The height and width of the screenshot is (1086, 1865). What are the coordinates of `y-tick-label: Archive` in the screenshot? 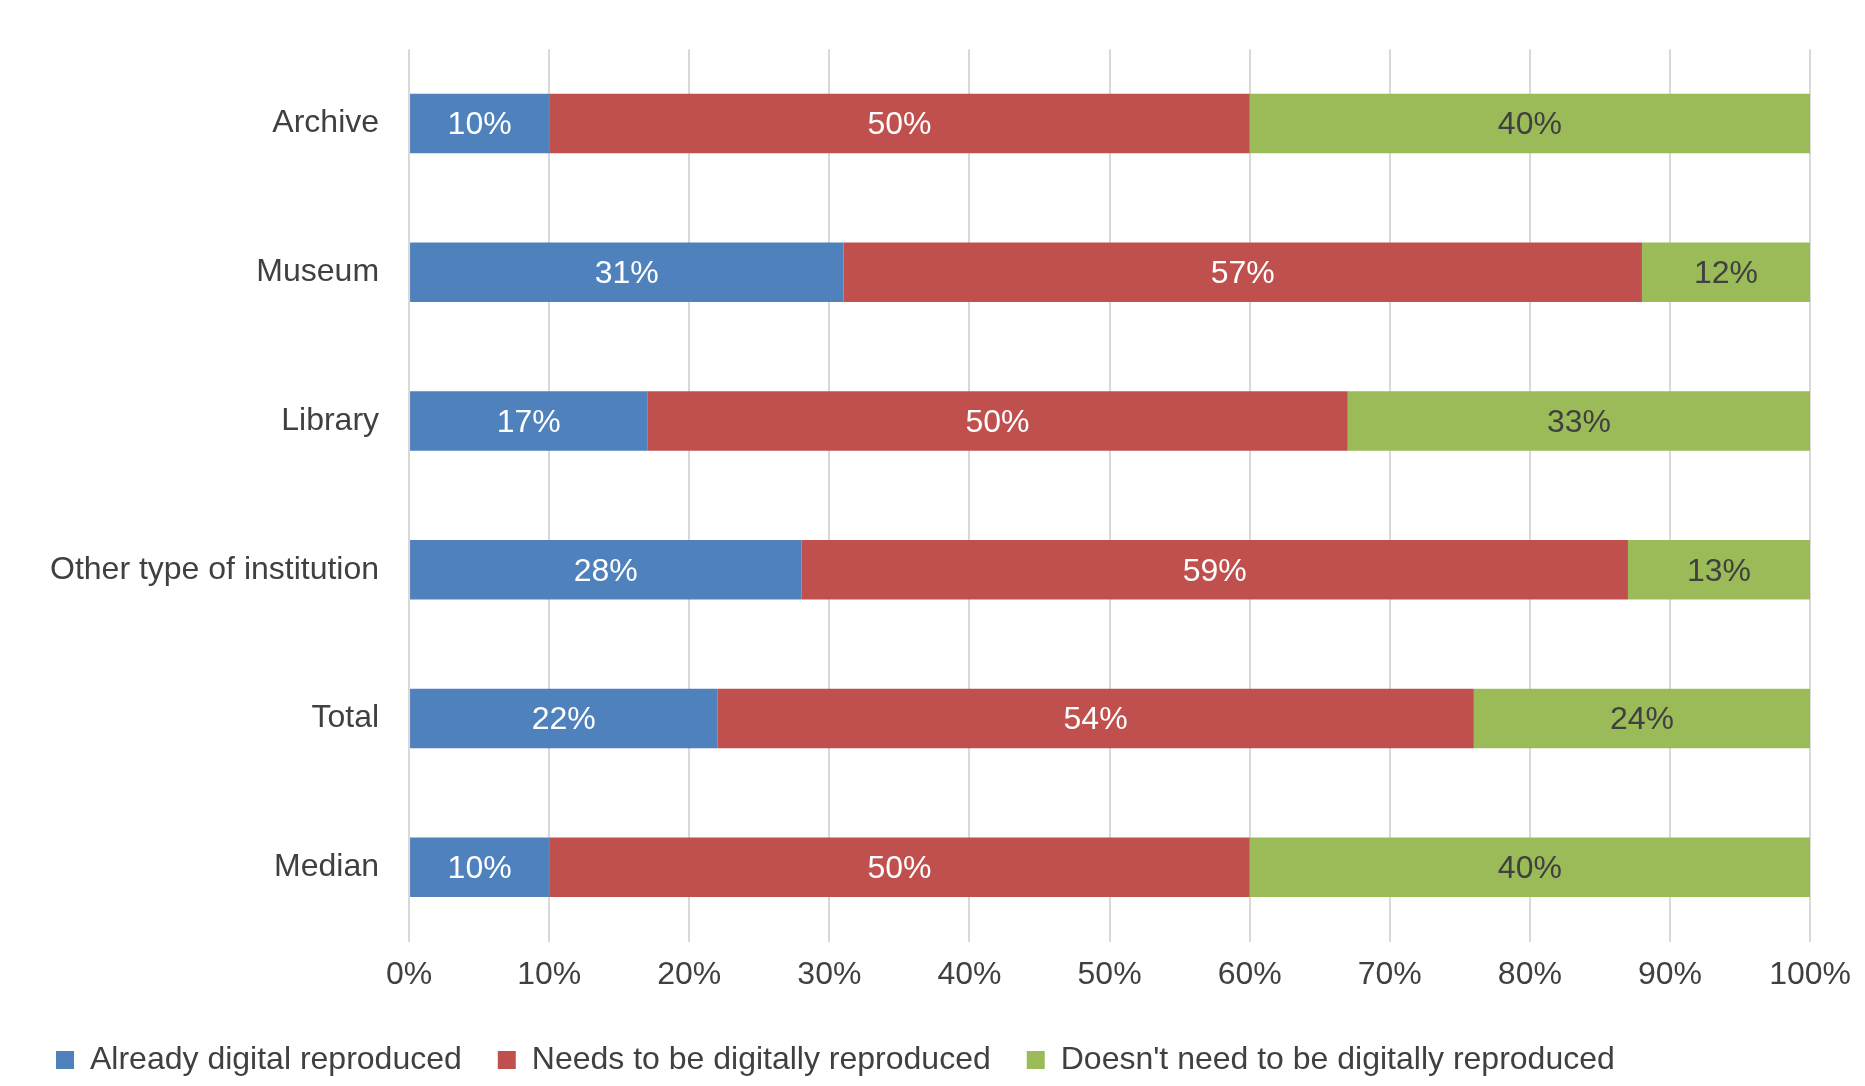 It's located at (326, 121).